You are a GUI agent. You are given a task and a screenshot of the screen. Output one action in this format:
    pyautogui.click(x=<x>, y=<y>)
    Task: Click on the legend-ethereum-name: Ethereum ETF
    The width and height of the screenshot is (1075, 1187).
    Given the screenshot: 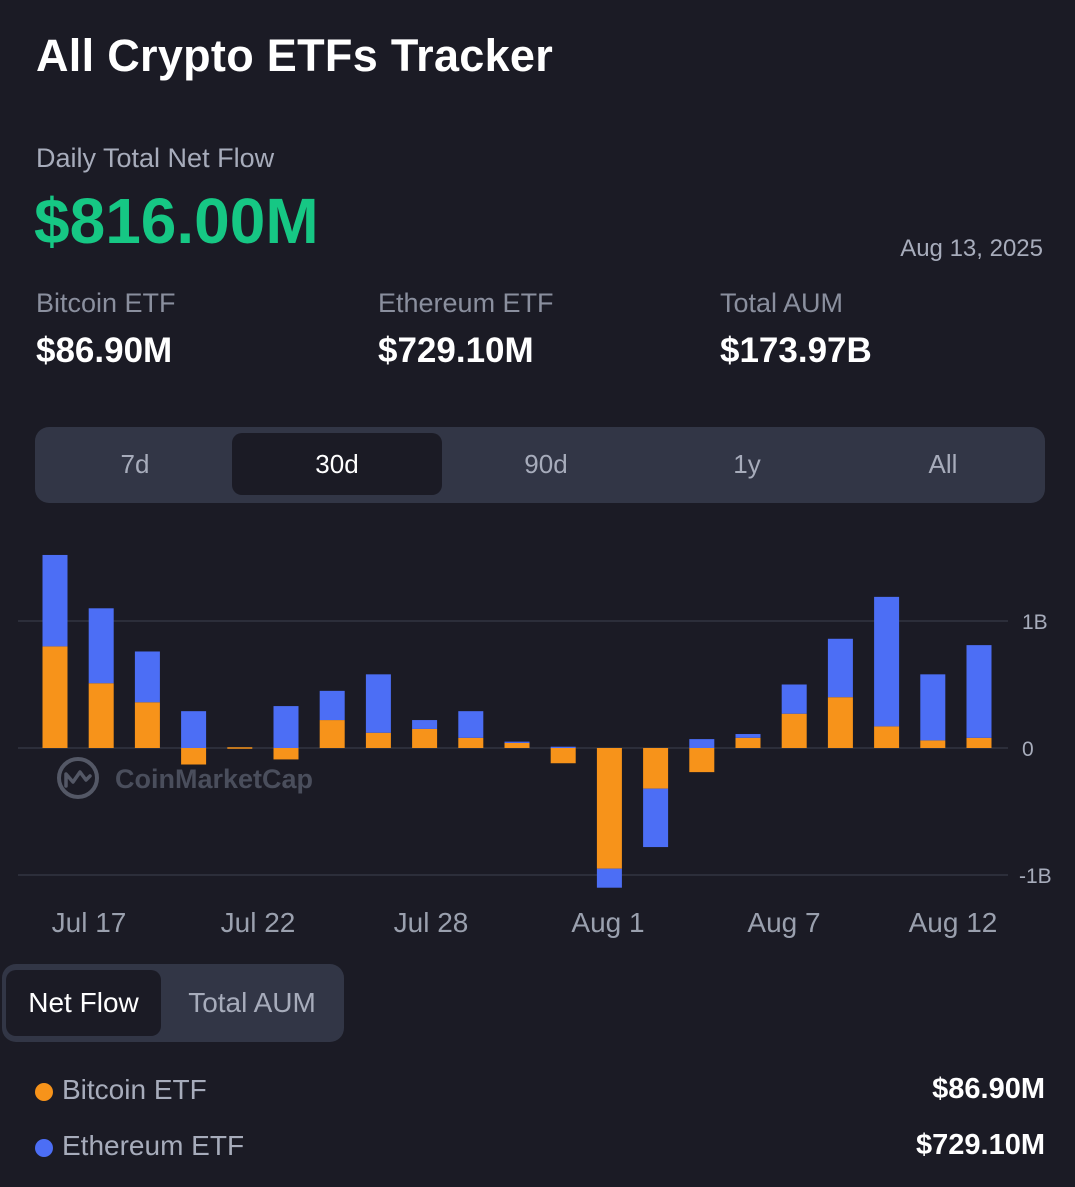 What is the action you would take?
    pyautogui.click(x=153, y=1146)
    